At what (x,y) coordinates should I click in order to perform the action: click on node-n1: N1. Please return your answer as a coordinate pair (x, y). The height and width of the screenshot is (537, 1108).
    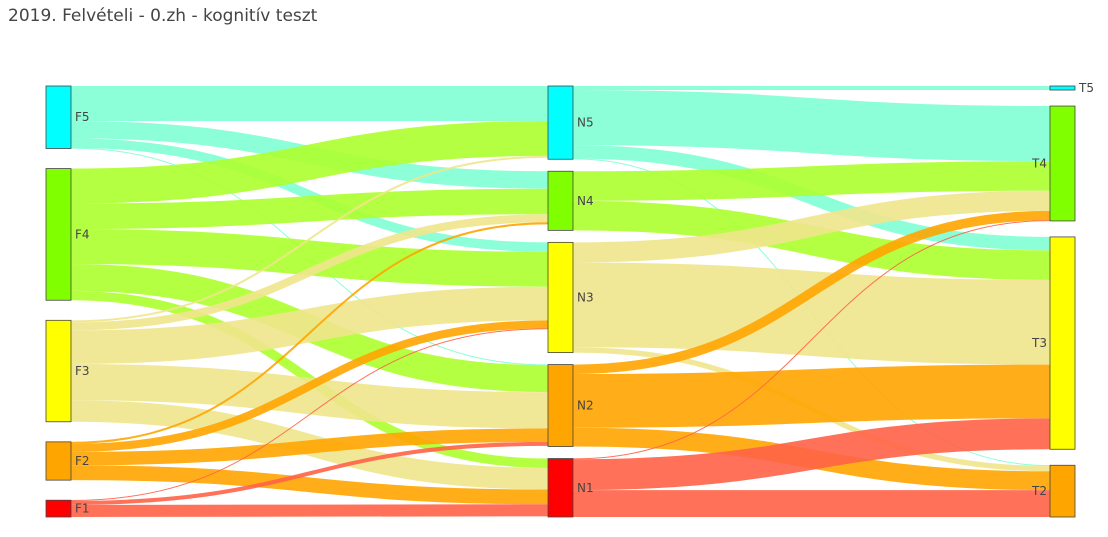
    Looking at the image, I should click on (570, 488).